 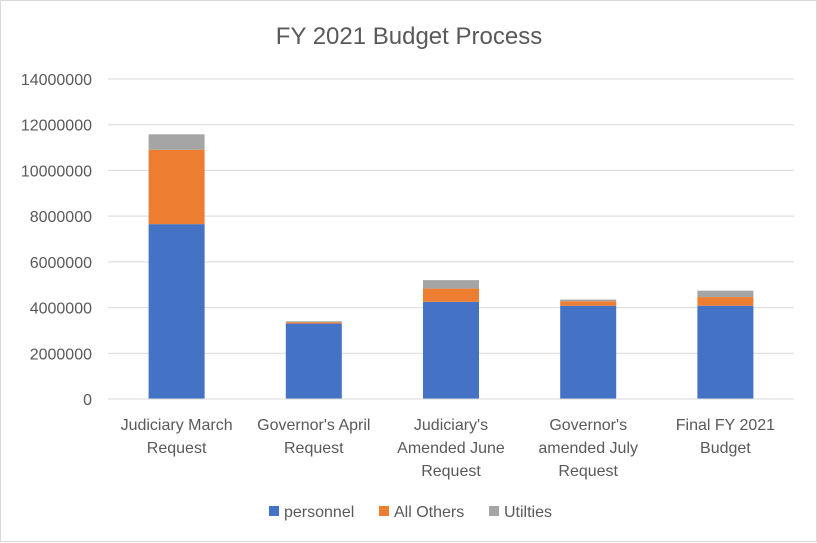 What do you see at coordinates (56, 80) in the screenshot?
I see `y-tick-label: 14000000` at bounding box center [56, 80].